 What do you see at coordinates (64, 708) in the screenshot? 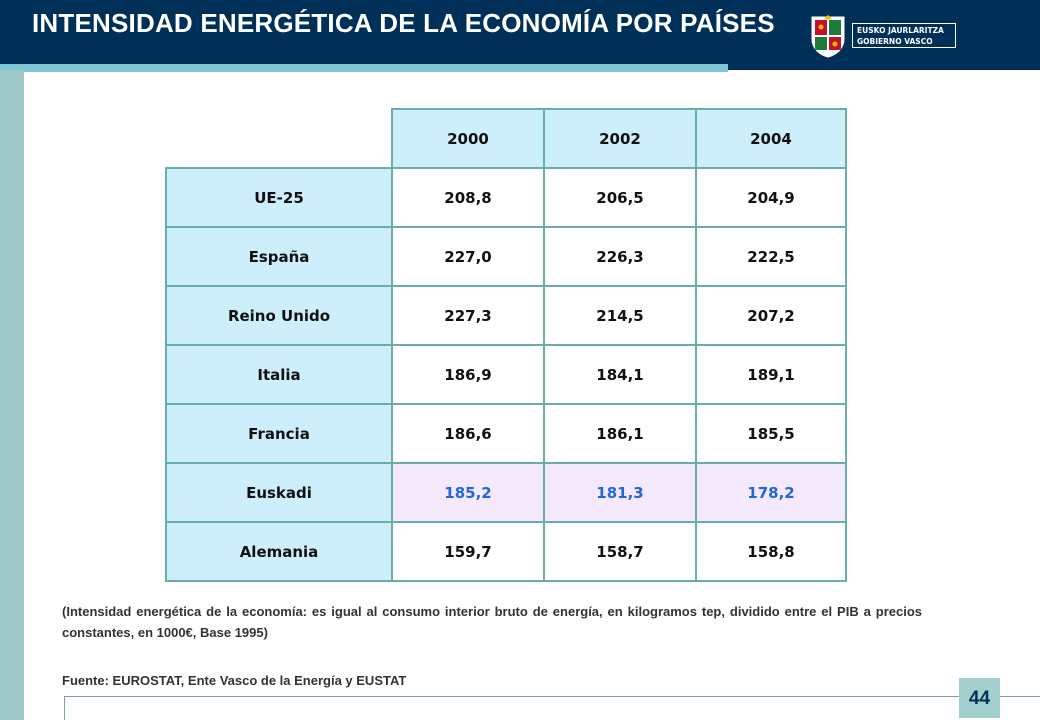
I see `footer-divider-tick` at bounding box center [64, 708].